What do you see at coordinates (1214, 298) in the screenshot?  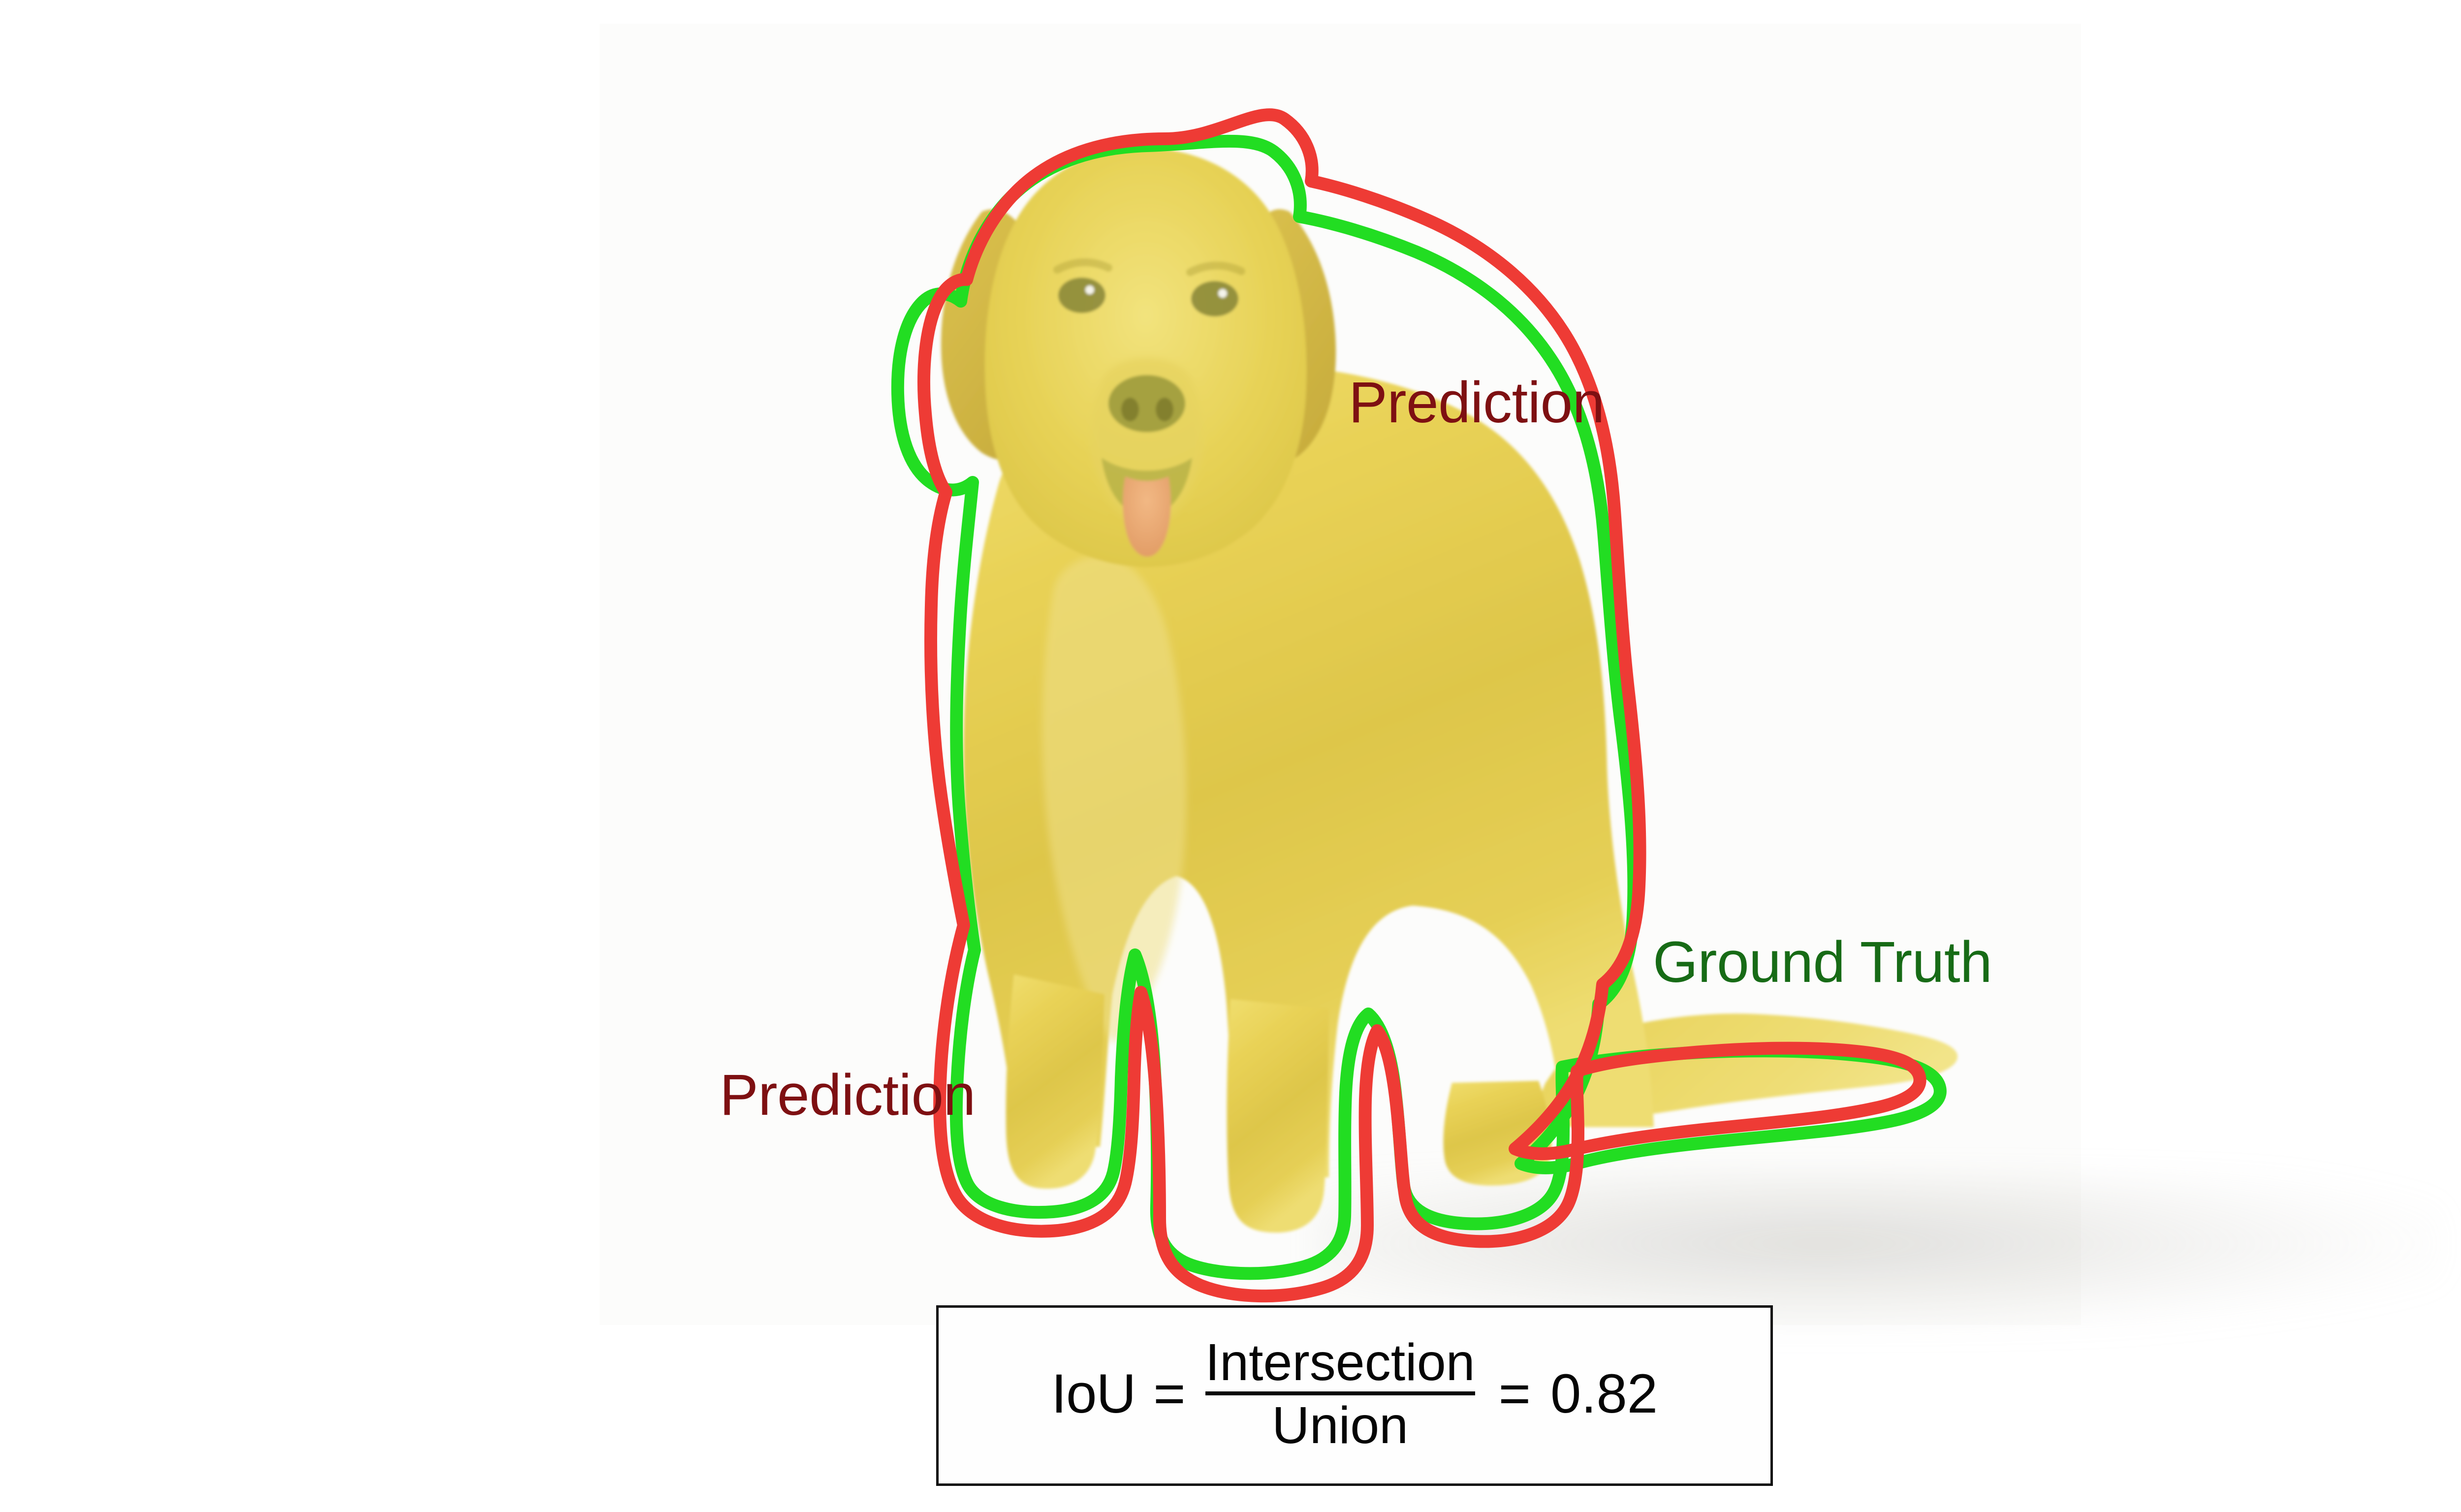 I see `dog-eye-right` at bounding box center [1214, 298].